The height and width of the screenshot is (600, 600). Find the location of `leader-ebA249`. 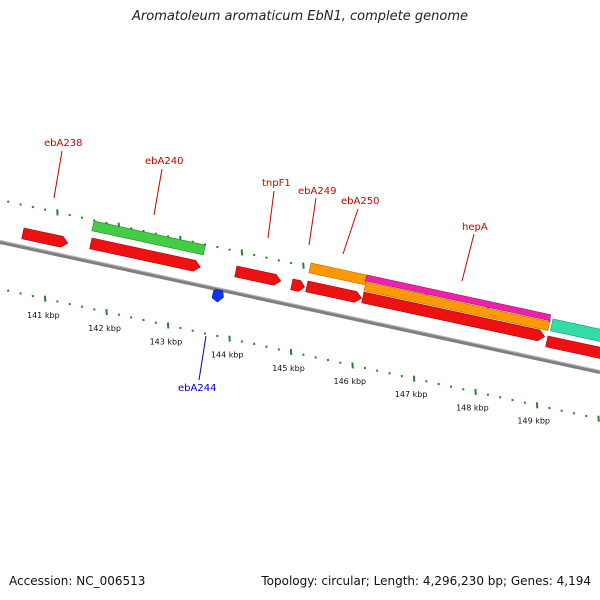

leader-ebA249 is located at coordinates (312, 221).